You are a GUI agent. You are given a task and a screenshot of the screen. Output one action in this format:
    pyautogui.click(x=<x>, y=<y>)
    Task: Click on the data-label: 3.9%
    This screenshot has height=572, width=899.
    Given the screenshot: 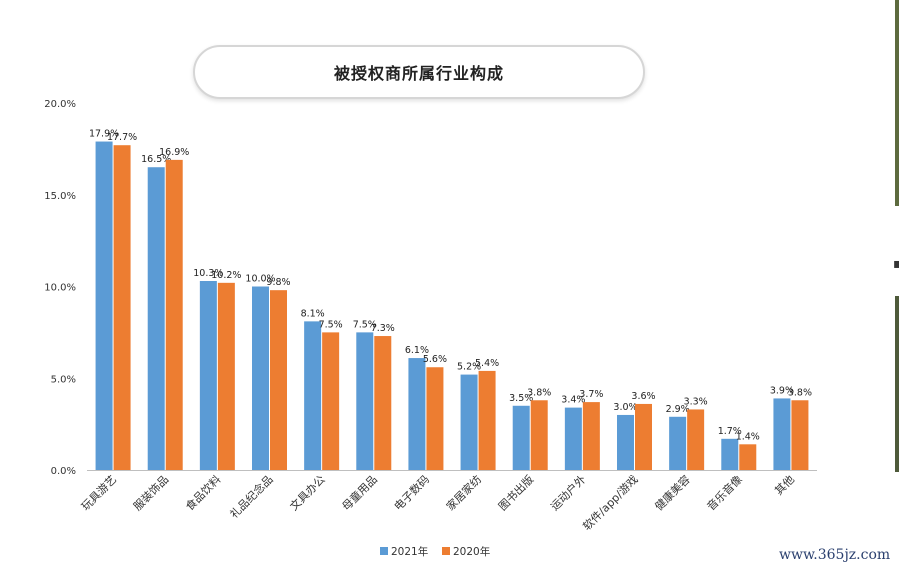 What is the action you would take?
    pyautogui.click(x=782, y=390)
    